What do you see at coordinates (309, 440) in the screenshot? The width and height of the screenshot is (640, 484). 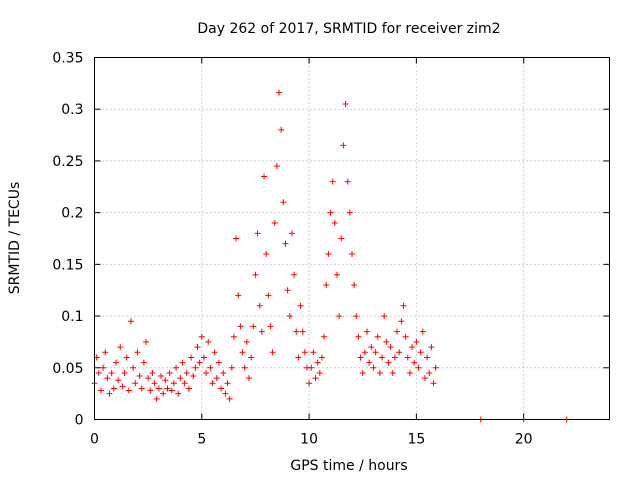 I see `x-tick-label: 10` at bounding box center [309, 440].